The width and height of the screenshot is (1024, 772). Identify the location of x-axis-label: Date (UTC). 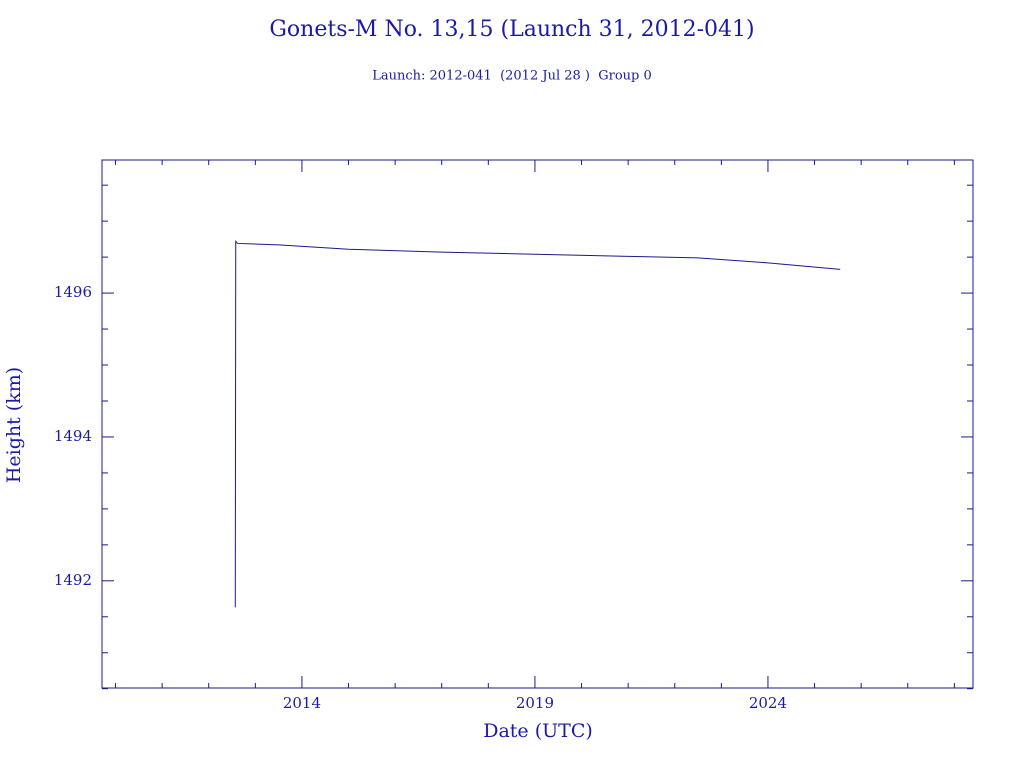
(538, 731).